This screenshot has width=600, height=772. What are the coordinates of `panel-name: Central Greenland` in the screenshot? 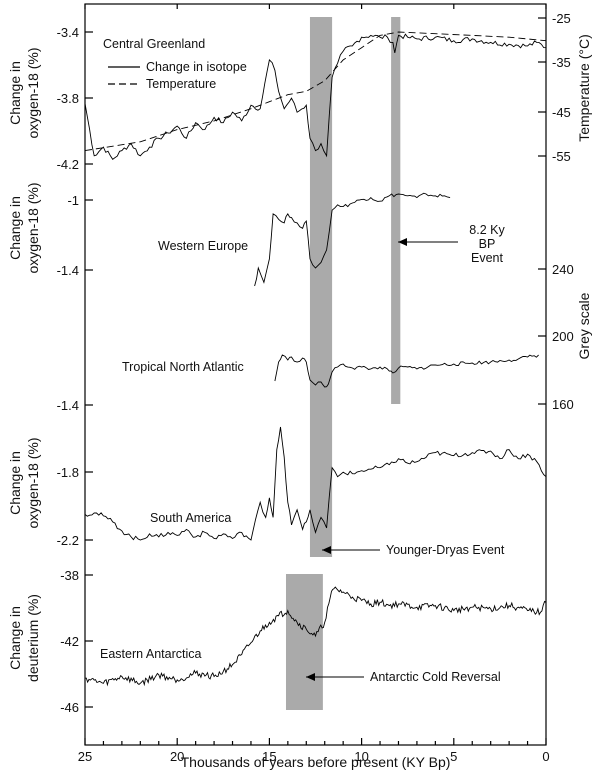 It's located at (154, 44).